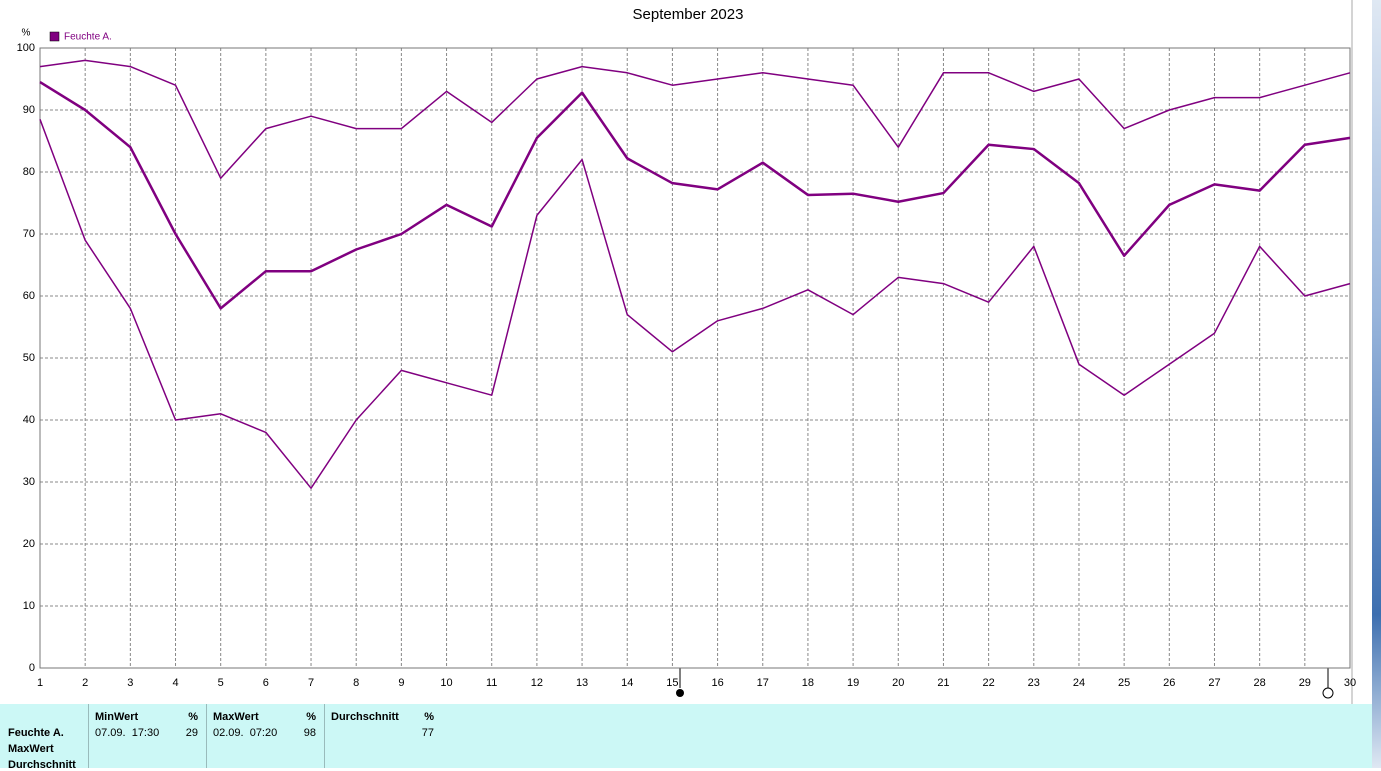  Describe the element at coordinates (491, 683) in the screenshot. I see `x-tick-label: 11` at that location.